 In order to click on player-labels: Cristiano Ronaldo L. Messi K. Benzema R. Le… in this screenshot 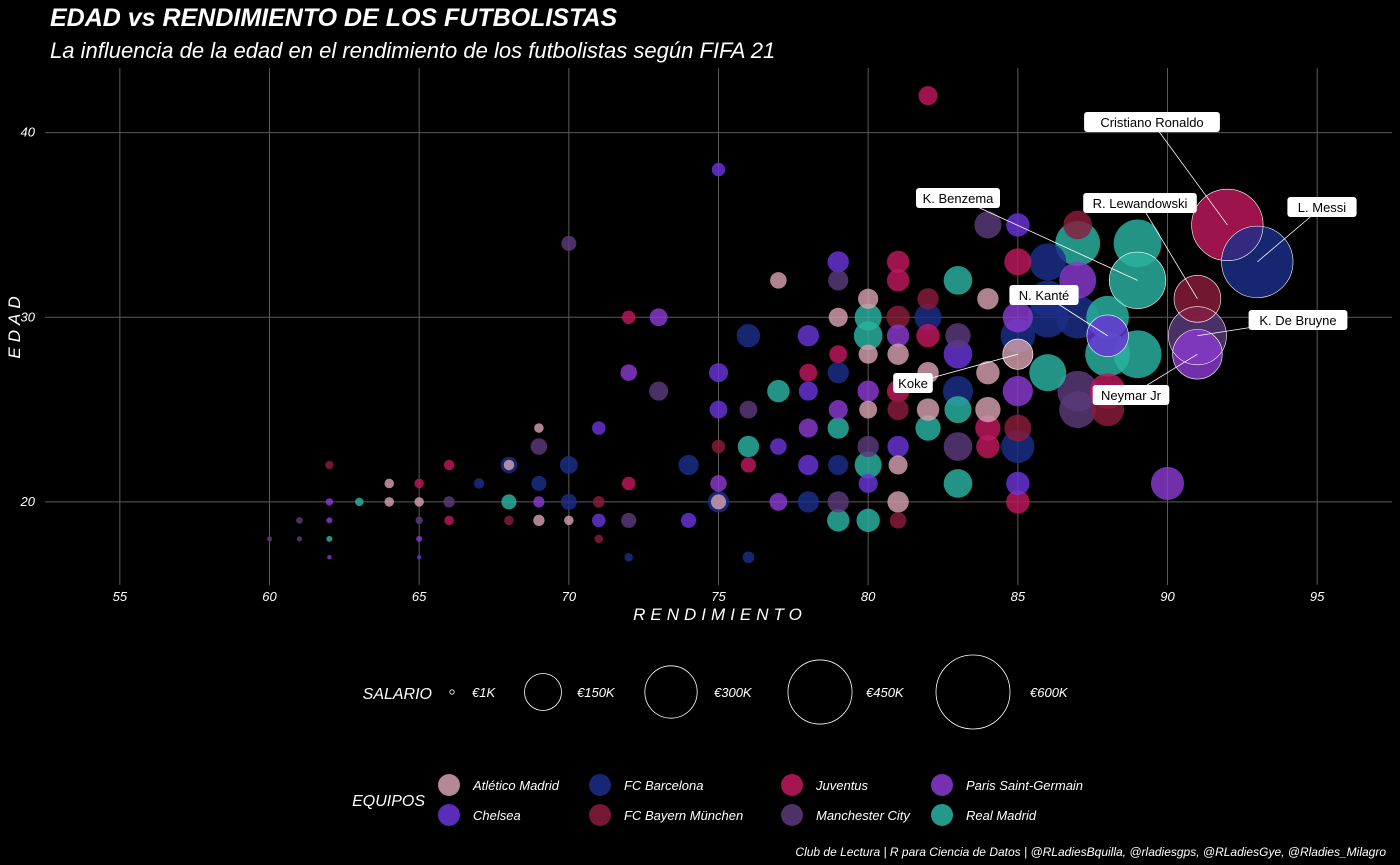, I will do `click(1125, 258)`.